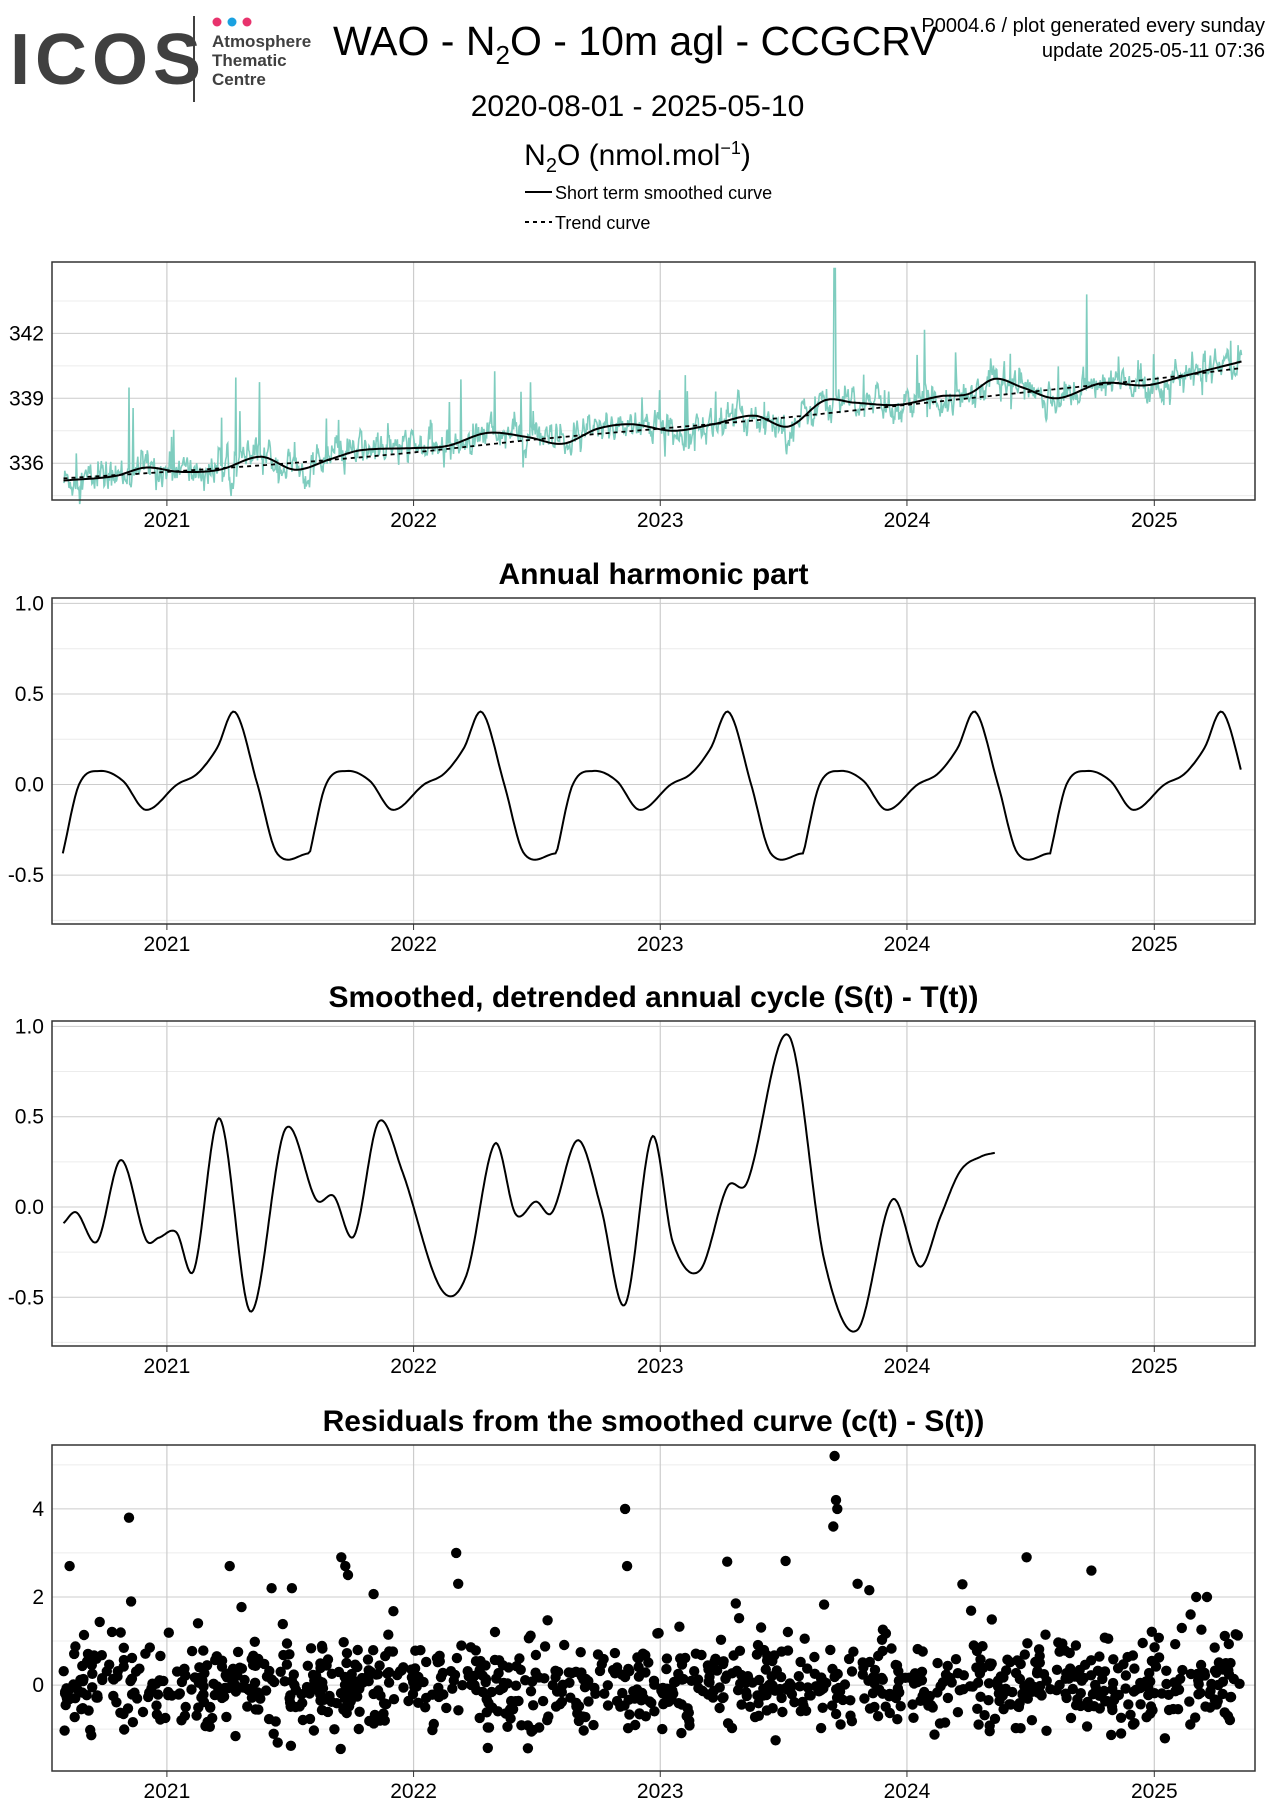 Image resolution: width=1275 pixels, height=1800 pixels. I want to click on title-part-1: WAO - N, so click(414, 41).